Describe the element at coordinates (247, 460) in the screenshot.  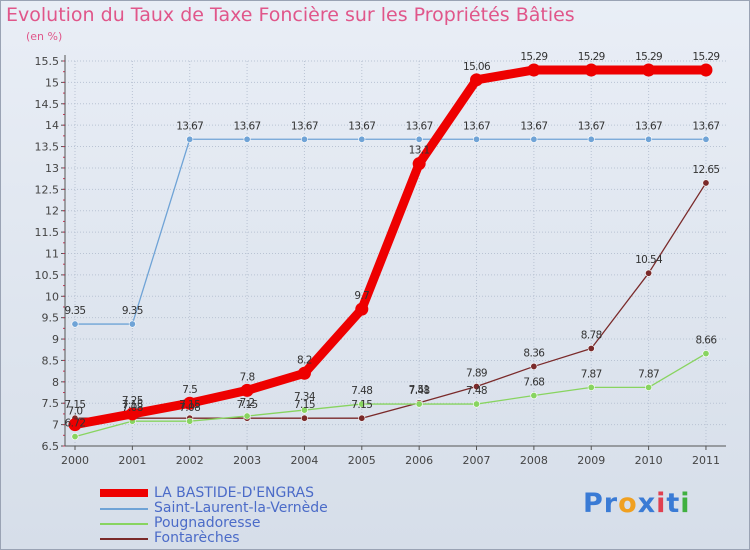
I see `x-tick-label: 2003` at that location.